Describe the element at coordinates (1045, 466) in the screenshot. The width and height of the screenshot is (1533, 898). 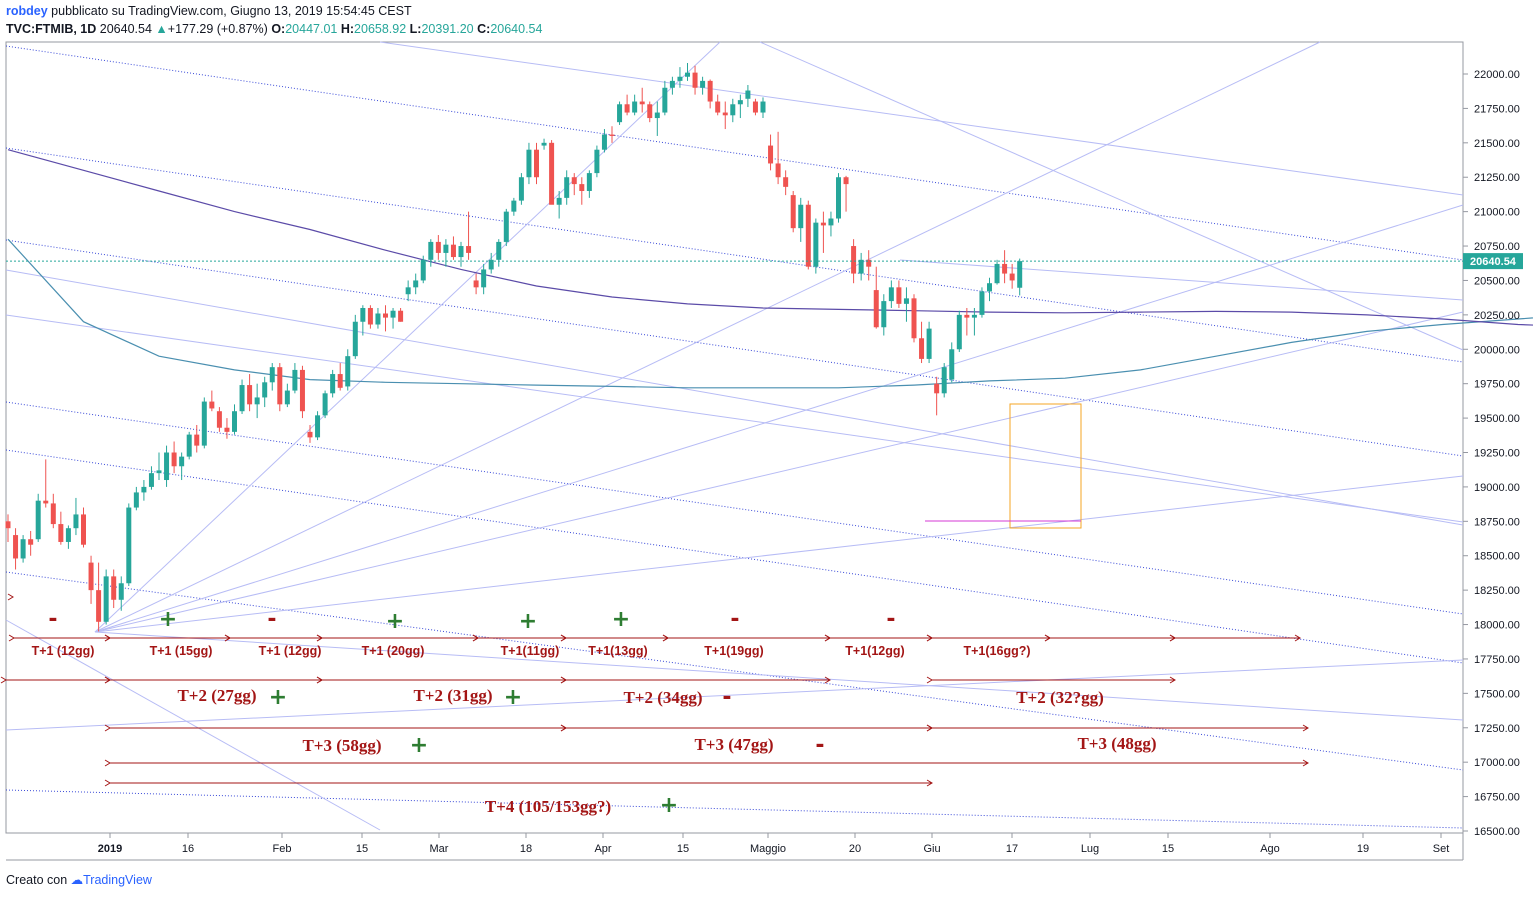
I see `target-box` at that location.